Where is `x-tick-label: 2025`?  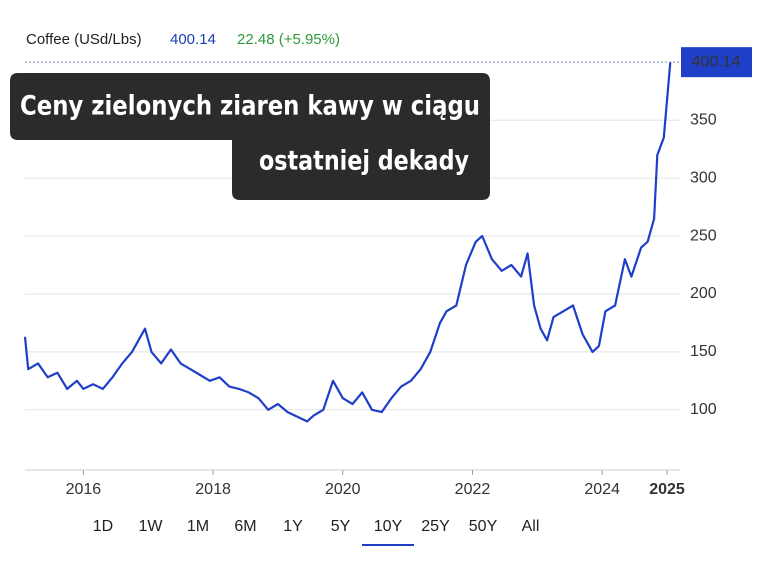
x-tick-label: 2025 is located at coordinates (667, 489).